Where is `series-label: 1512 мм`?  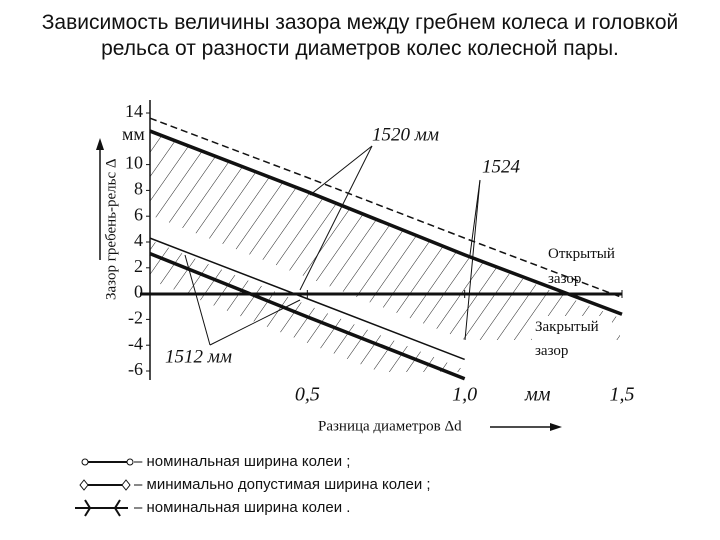
series-label: 1512 мм is located at coordinates (198, 356).